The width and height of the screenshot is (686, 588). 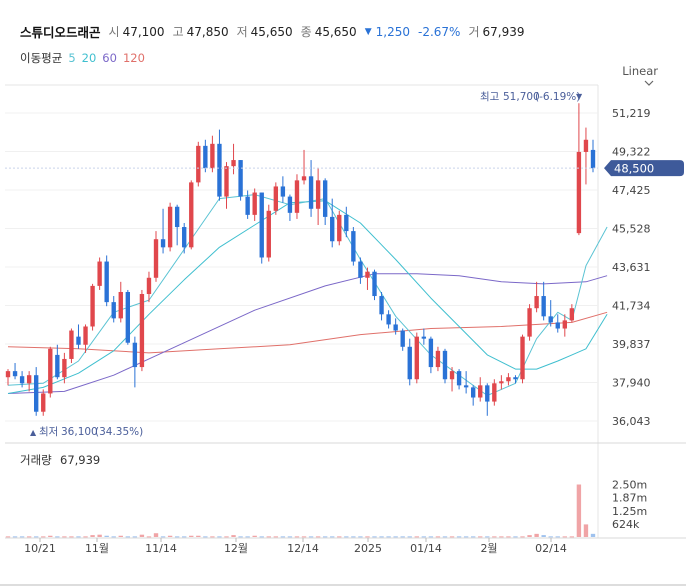 I want to click on price-tick-label: 41,734, so click(x=631, y=306).